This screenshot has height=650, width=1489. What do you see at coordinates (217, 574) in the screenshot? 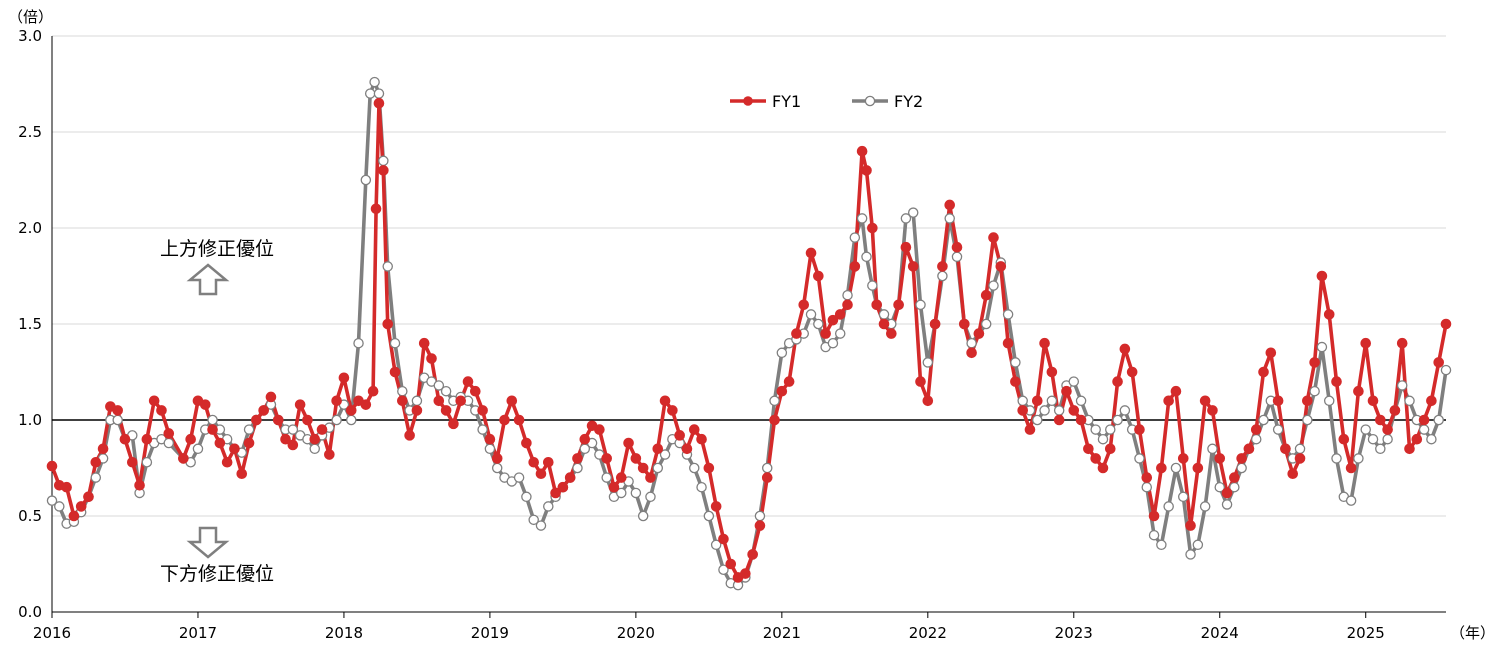
I see `annotation-downward: 下方修正優位` at bounding box center [217, 574].